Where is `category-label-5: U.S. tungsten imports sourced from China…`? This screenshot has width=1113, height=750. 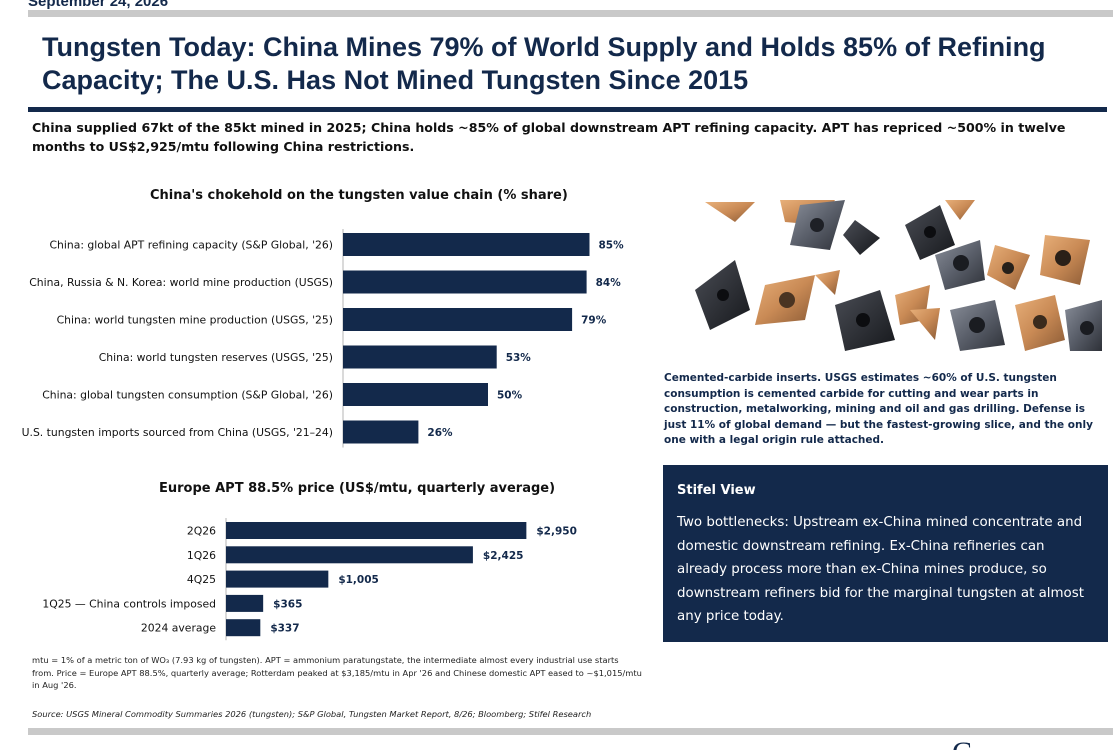 category-label-5: U.S. tungsten imports sourced from China… is located at coordinates (177, 432).